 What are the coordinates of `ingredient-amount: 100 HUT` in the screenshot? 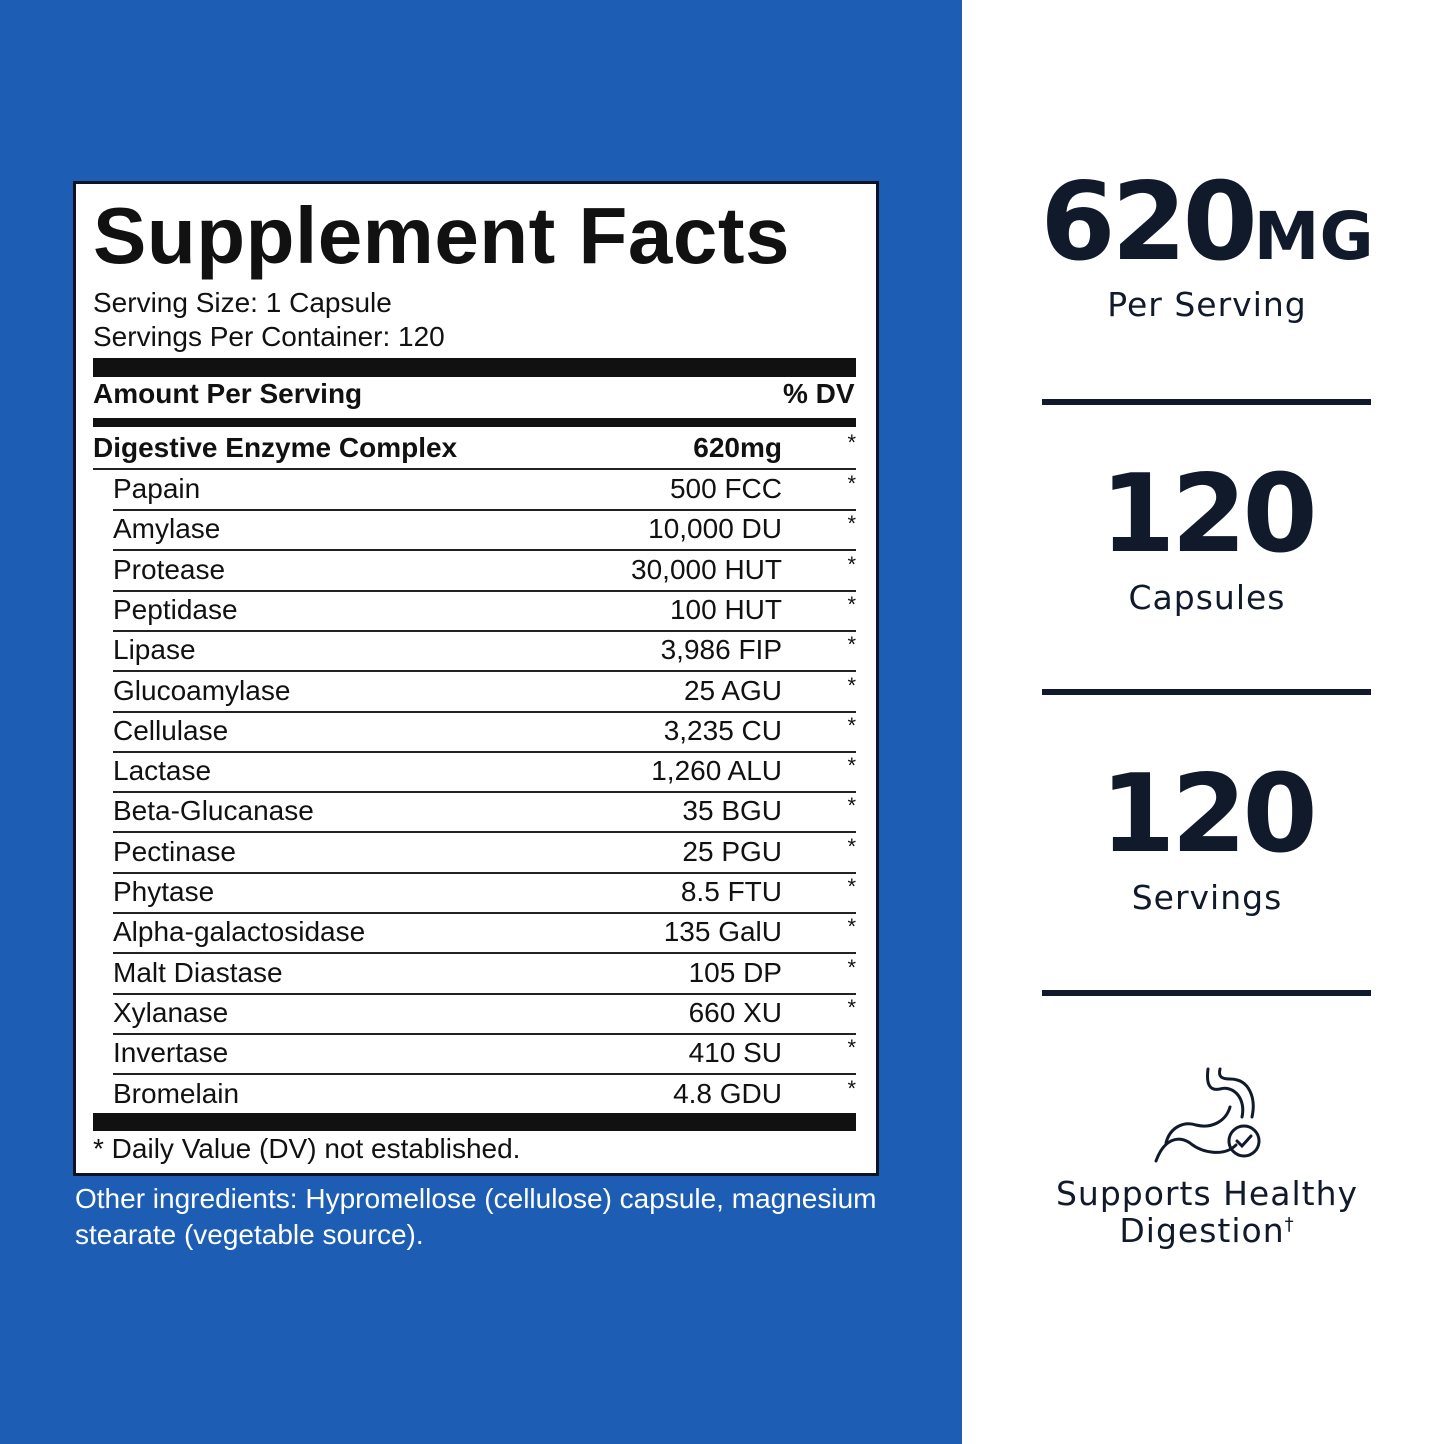 It's located at (725, 609).